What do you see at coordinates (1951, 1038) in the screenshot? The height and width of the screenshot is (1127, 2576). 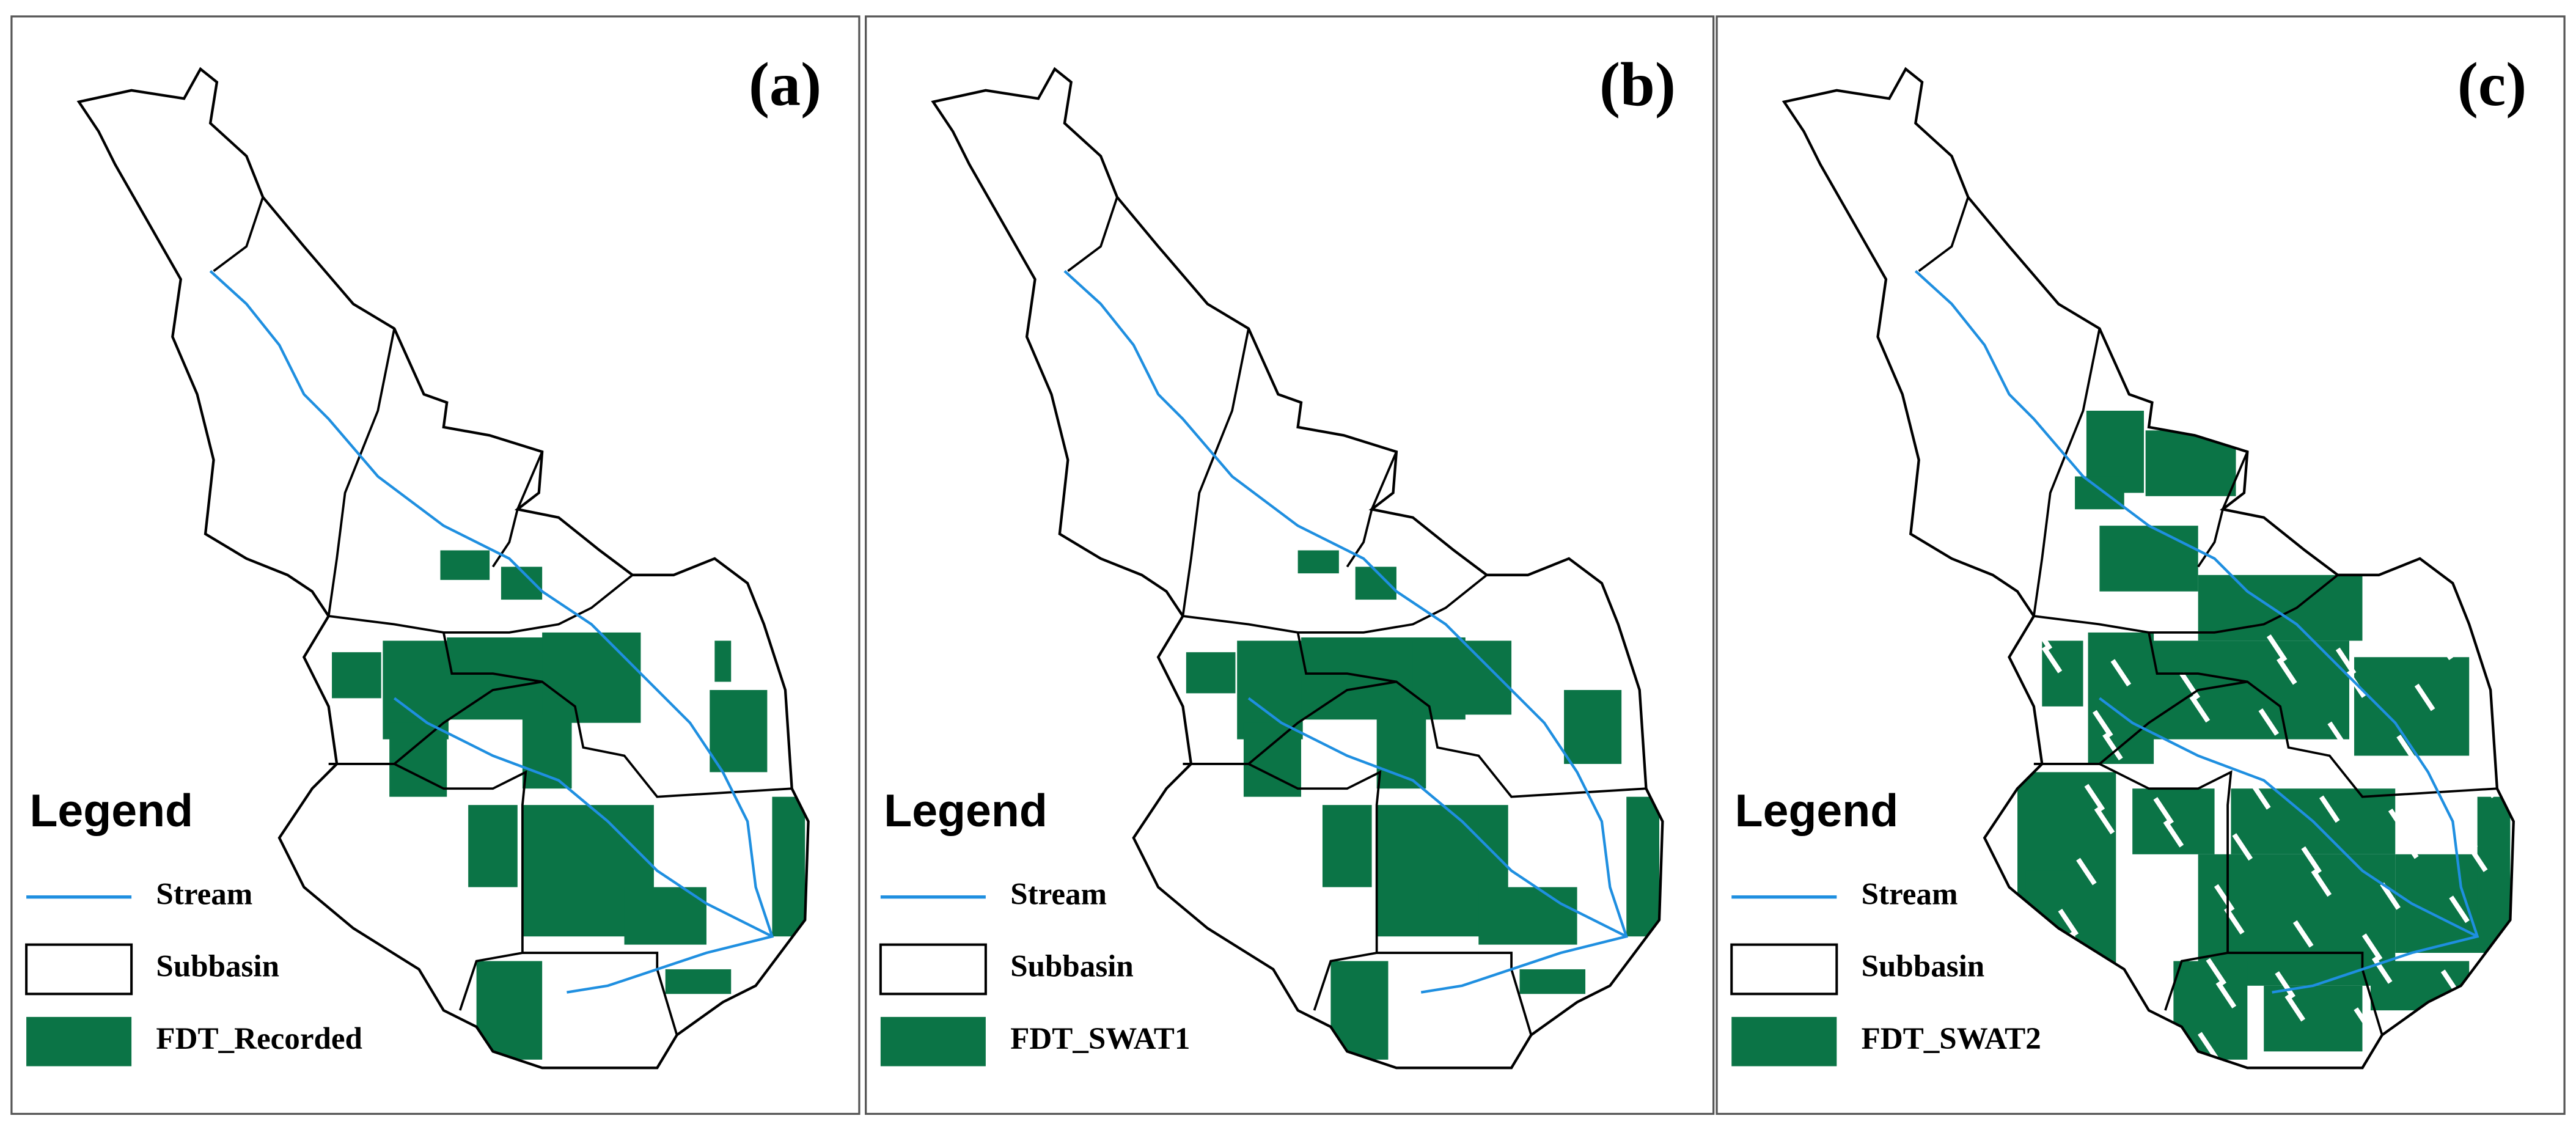 I see `legend-item: FDT_SWAT2` at bounding box center [1951, 1038].